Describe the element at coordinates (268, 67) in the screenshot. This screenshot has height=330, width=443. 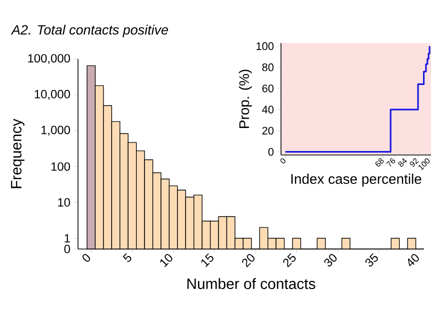
I see `y-tick-label: 80` at that location.